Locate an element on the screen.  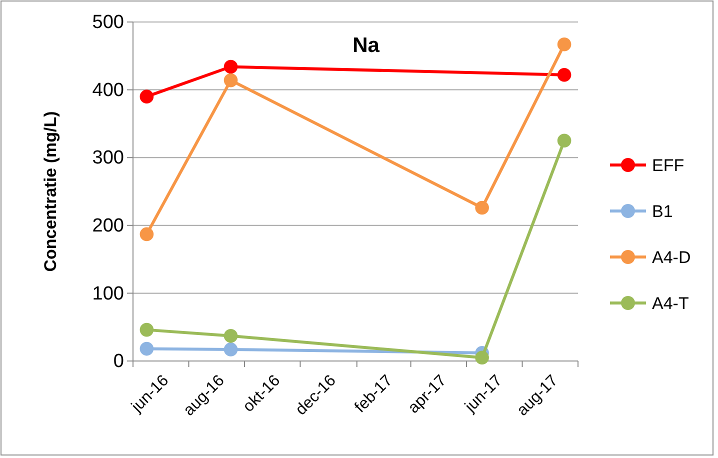
y-tick-label: 300 is located at coordinates (108, 158).